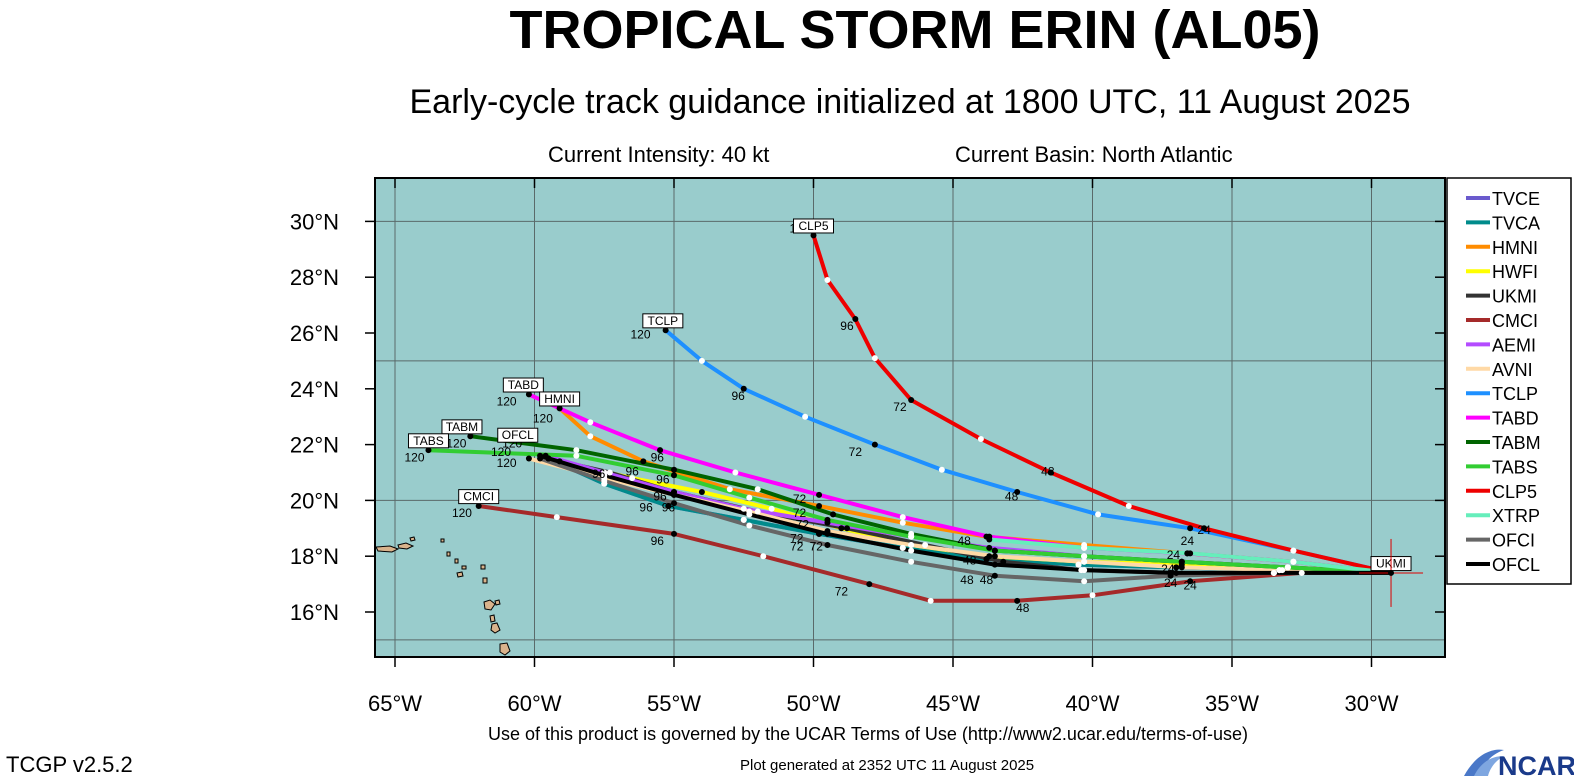  Describe the element at coordinates (1512, 370) in the screenshot. I see `legend-label-avni: AVNI` at that location.